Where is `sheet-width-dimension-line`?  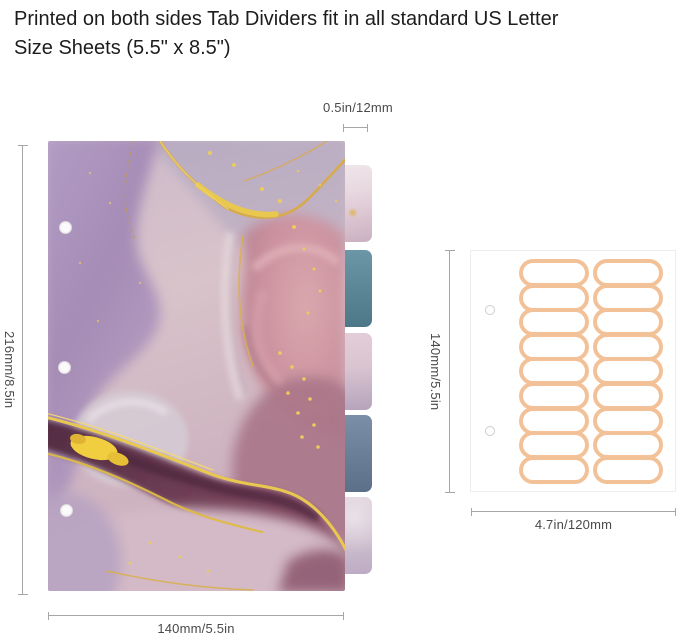
sheet-width-dimension-line is located at coordinates (573, 512).